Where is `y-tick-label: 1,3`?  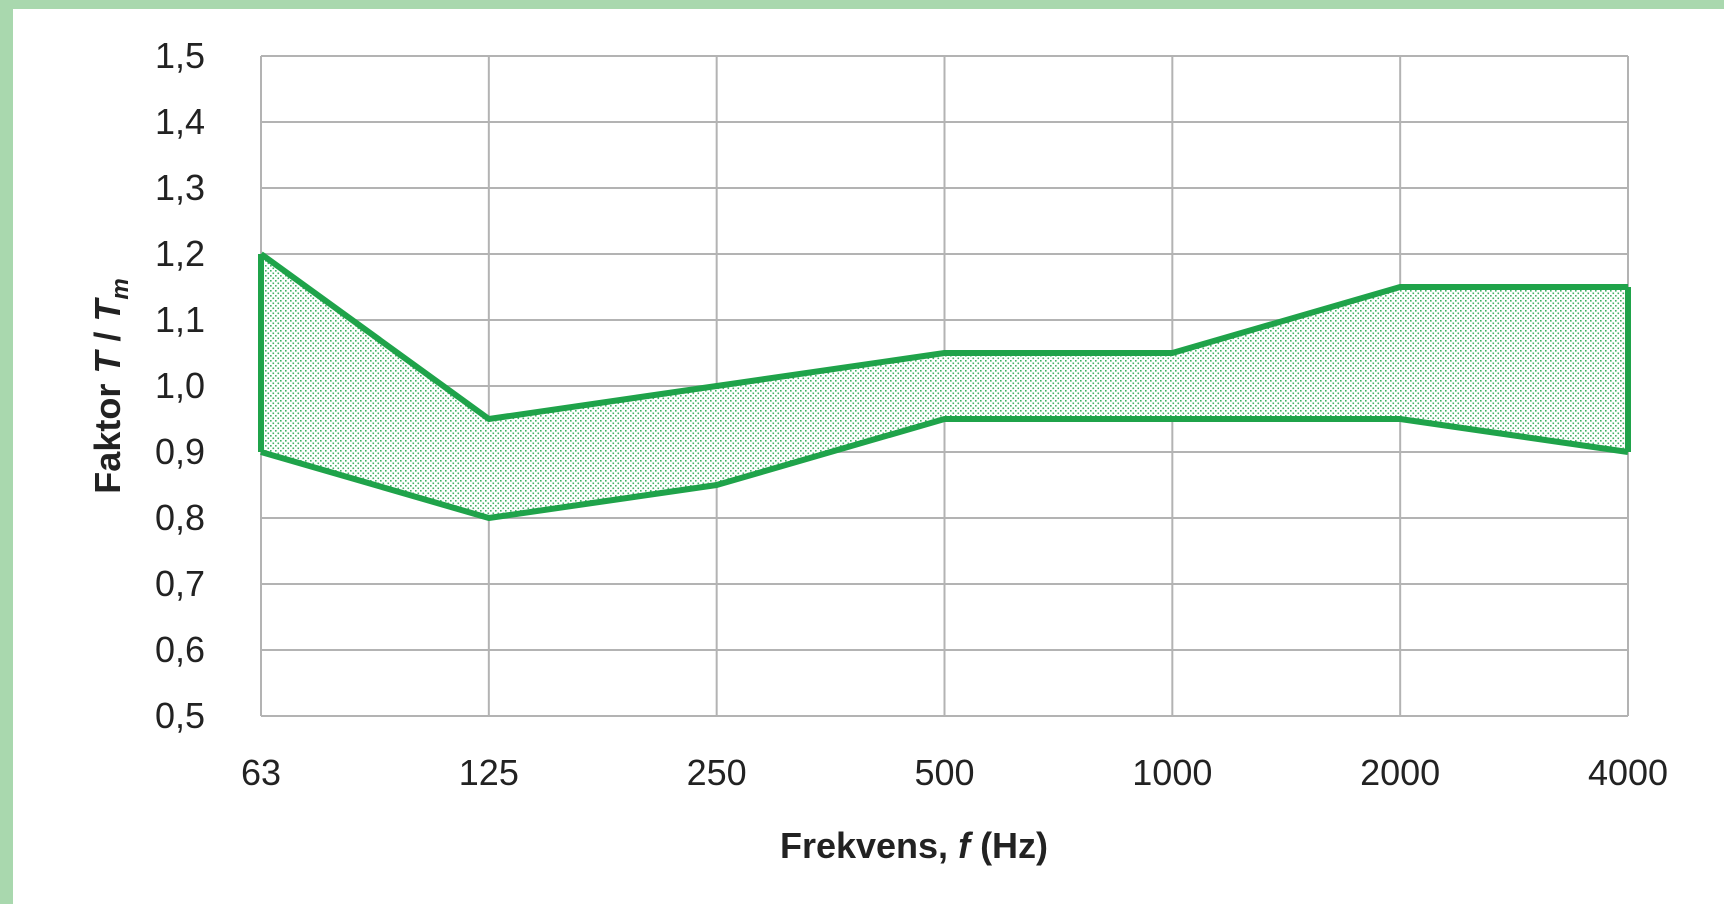 y-tick-label: 1,3 is located at coordinates (180, 187).